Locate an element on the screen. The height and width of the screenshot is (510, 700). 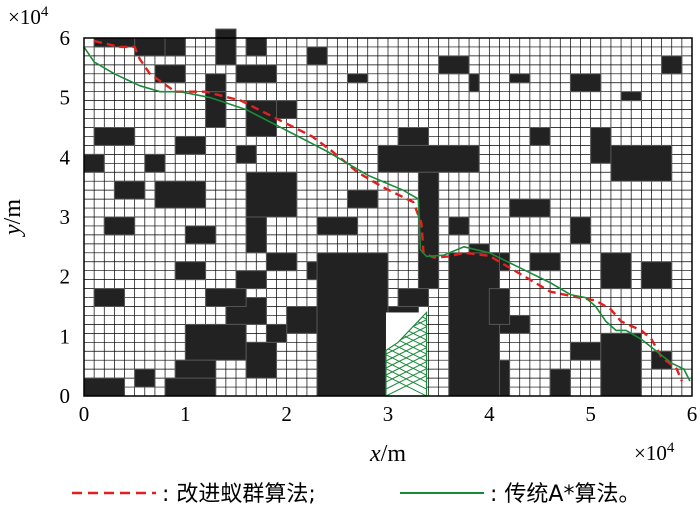
x-tick-label: 3 is located at coordinates (388, 414).